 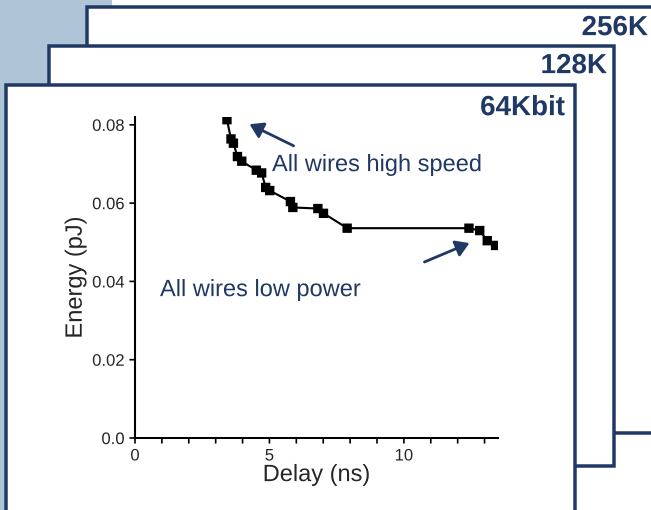 What do you see at coordinates (108, 204) in the screenshot?
I see `y-tick-label: 0.06` at bounding box center [108, 204].